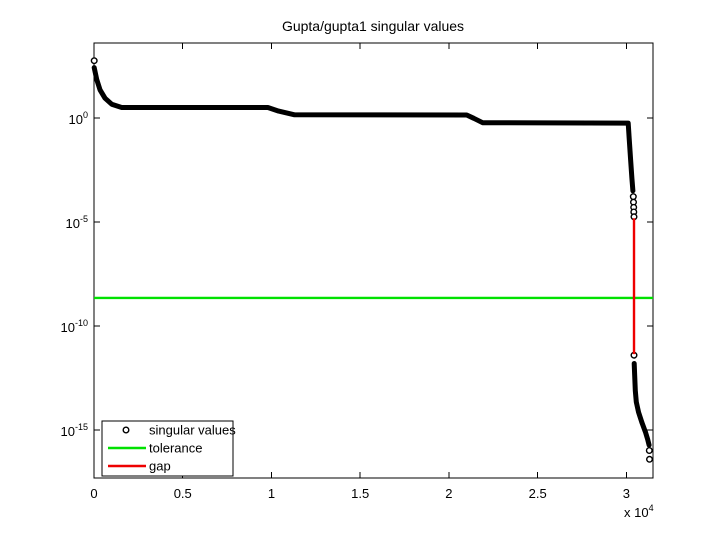 Image resolution: width=720 pixels, height=540 pixels. What do you see at coordinates (626, 493) in the screenshot?
I see `x-tick-label: 3` at bounding box center [626, 493].